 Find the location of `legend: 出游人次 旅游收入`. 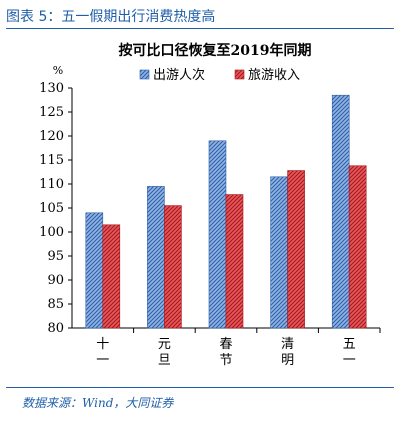

legend: 出游人次 旅游收入 is located at coordinates (219, 75).